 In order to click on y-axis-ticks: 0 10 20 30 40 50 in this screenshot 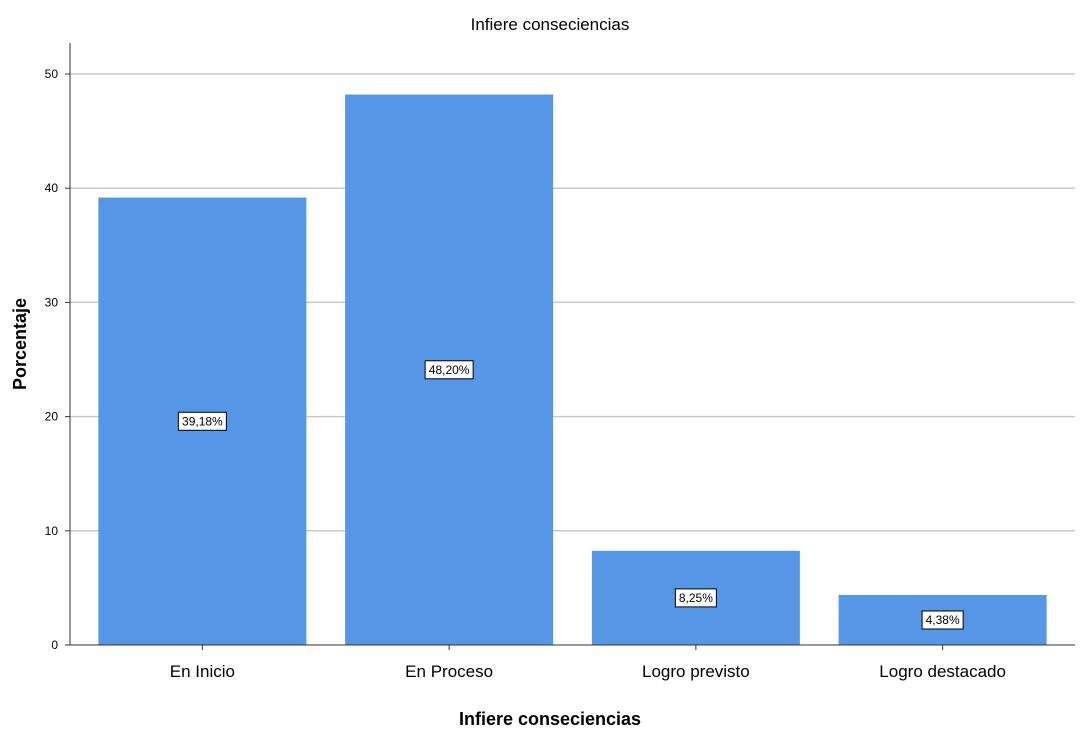, I will do `click(57, 359)`.